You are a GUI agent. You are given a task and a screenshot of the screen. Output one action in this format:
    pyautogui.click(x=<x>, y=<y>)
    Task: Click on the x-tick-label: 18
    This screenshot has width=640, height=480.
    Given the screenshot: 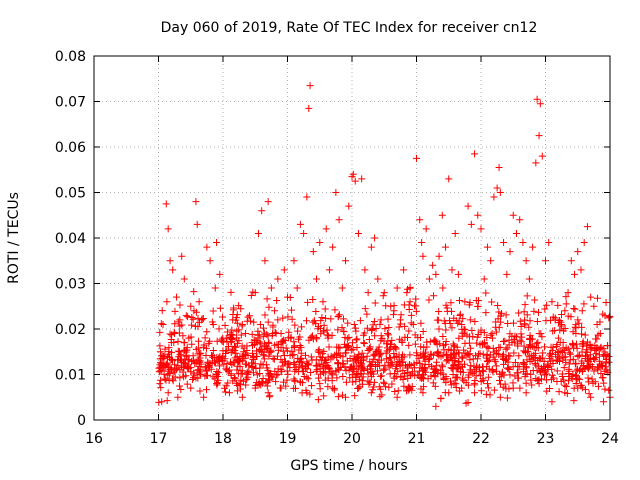 What is the action you would take?
    pyautogui.click(x=223, y=439)
    